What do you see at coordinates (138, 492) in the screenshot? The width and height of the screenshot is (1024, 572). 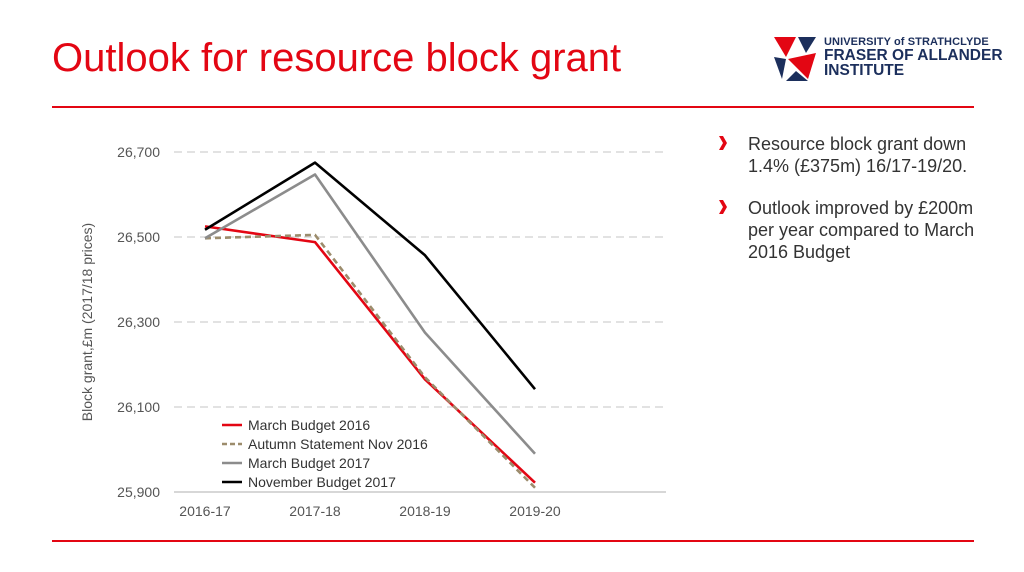 I see `y-tick-label: 25,900` at bounding box center [138, 492].